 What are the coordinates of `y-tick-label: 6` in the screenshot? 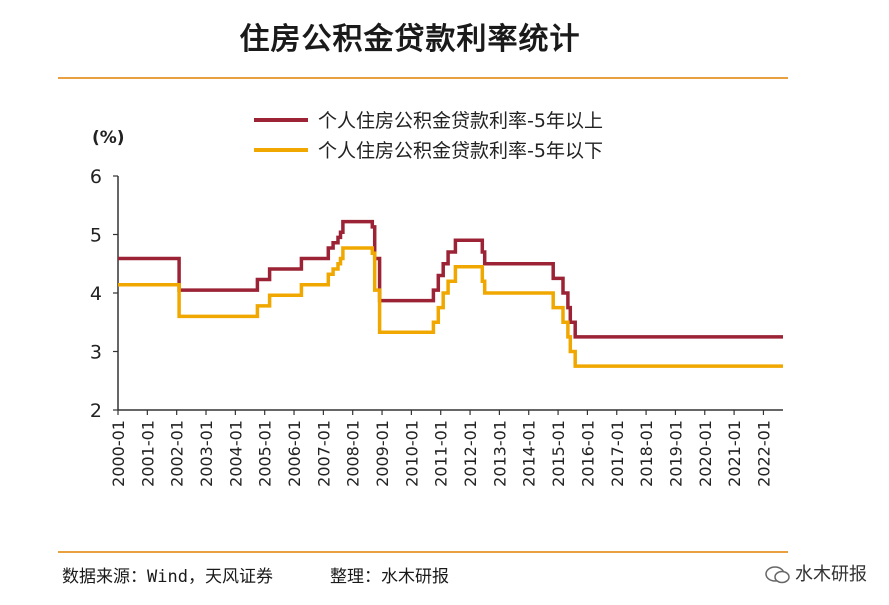 It's located at (96, 177).